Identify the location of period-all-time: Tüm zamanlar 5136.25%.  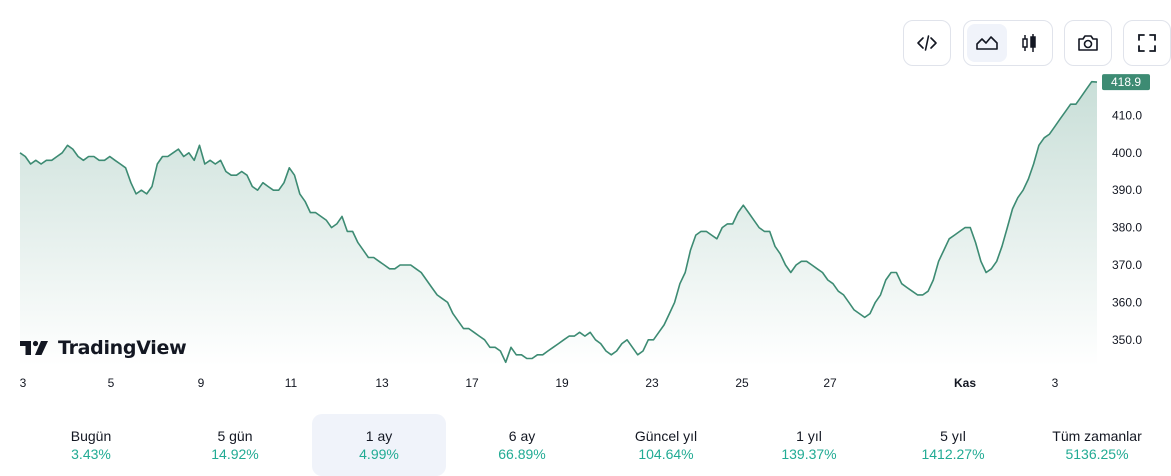
(1097, 445).